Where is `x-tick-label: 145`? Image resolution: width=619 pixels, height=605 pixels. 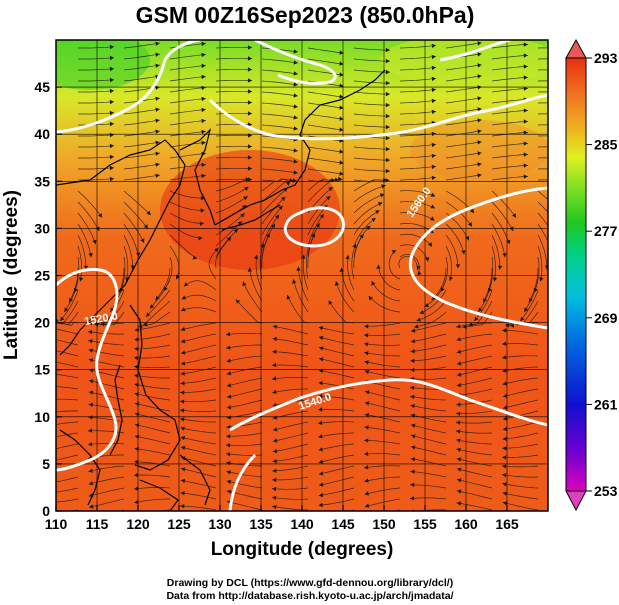 x-tick-label: 145 is located at coordinates (343, 524).